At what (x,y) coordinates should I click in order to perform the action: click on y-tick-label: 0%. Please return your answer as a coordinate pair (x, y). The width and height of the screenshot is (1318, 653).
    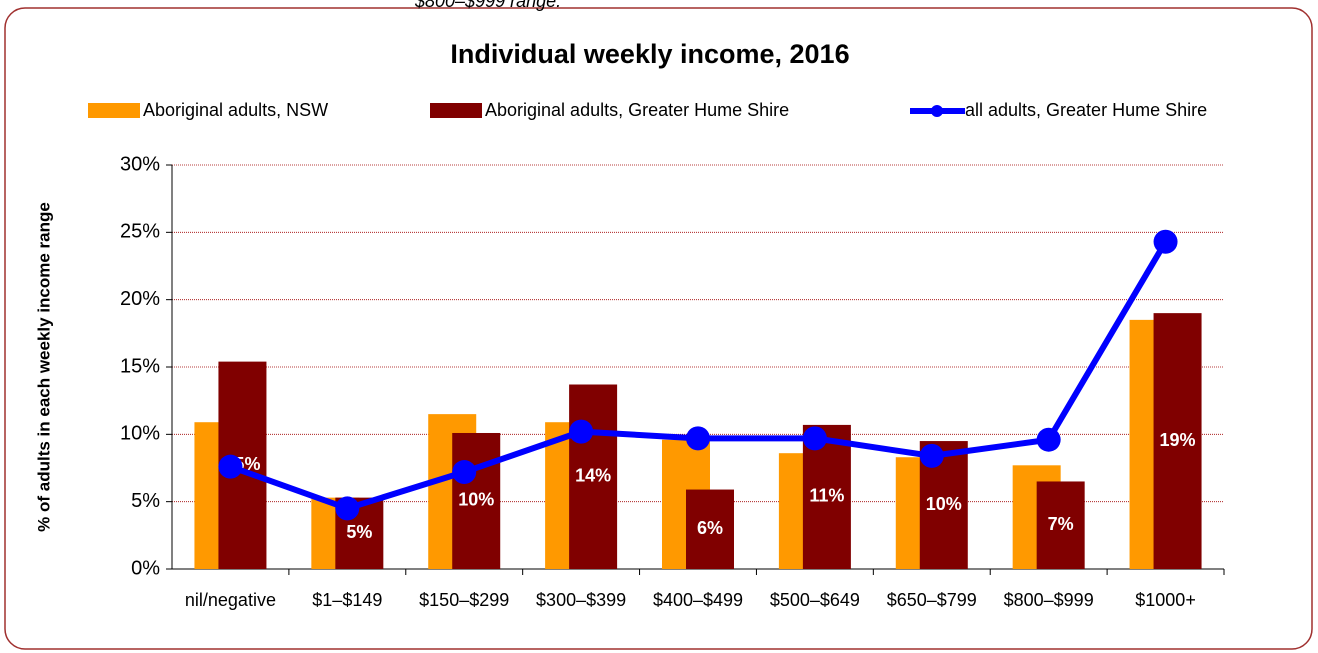
    Looking at the image, I should click on (145, 568).